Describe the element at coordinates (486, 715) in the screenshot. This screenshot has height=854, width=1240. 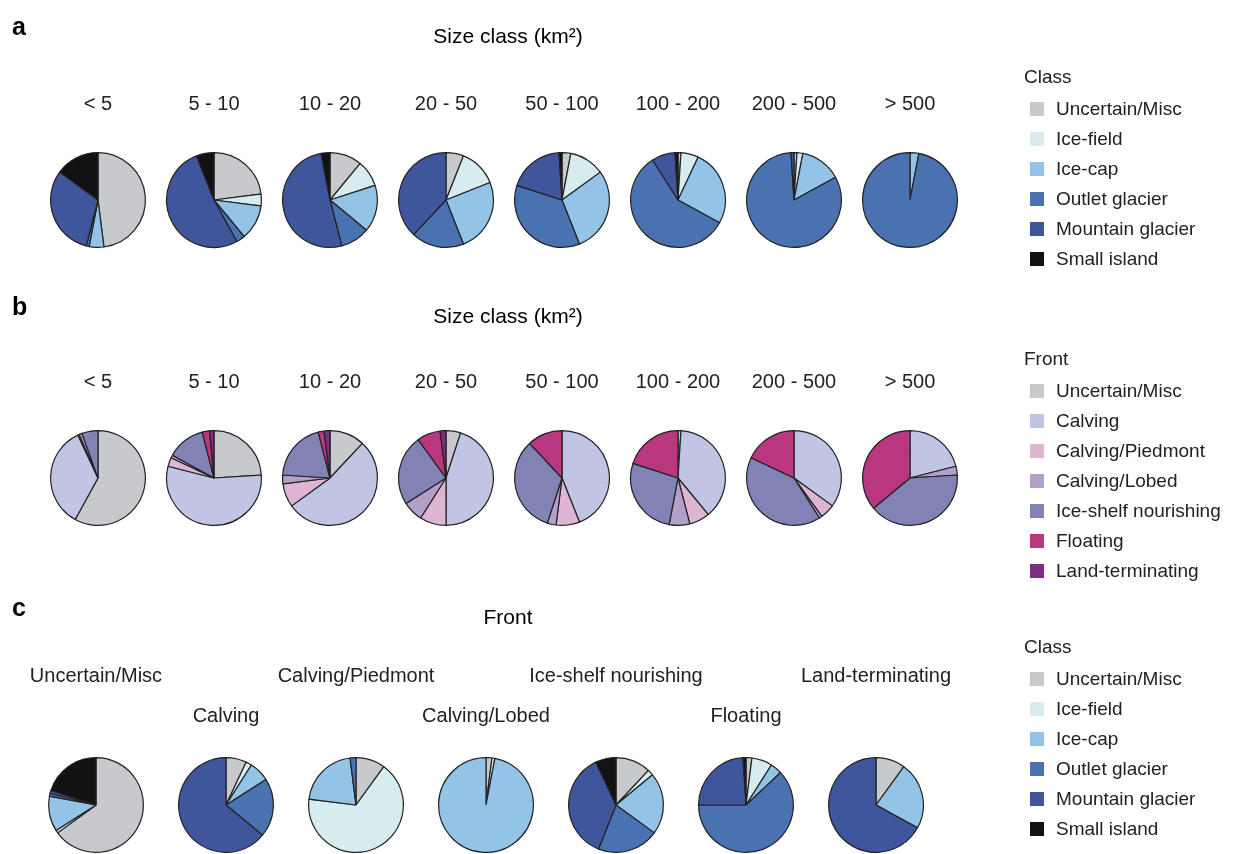
I see `chart-title: Calving/Lobed` at that location.